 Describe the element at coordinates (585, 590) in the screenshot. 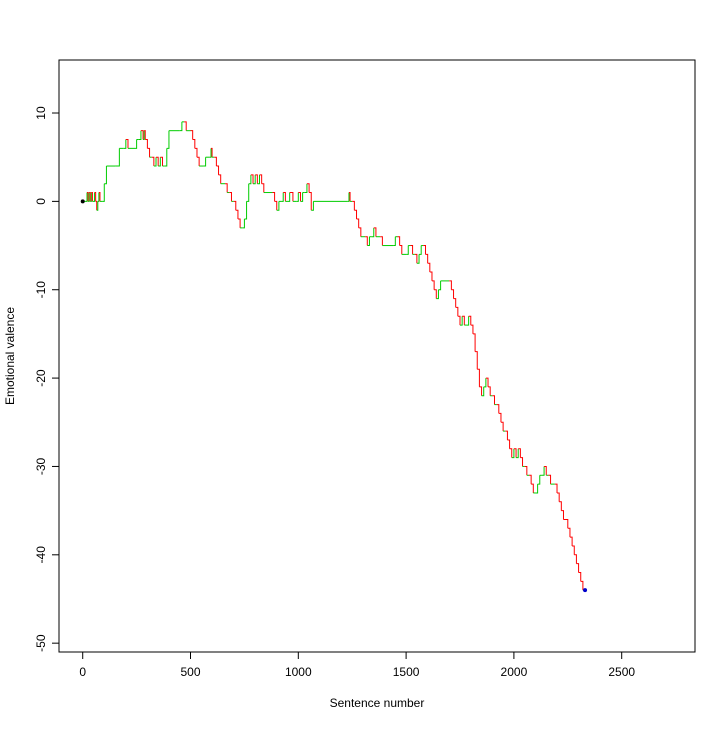

I see `end-point-marker` at that location.